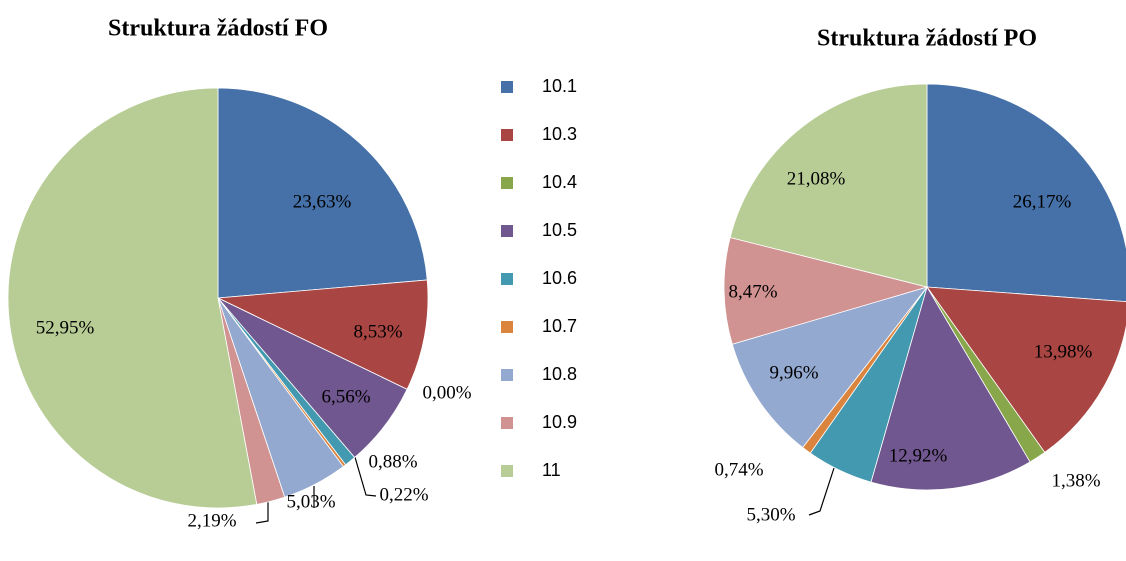 The image size is (1126, 561). What do you see at coordinates (446, 392) in the screenshot?
I see `data-label: 0,00%` at bounding box center [446, 392].